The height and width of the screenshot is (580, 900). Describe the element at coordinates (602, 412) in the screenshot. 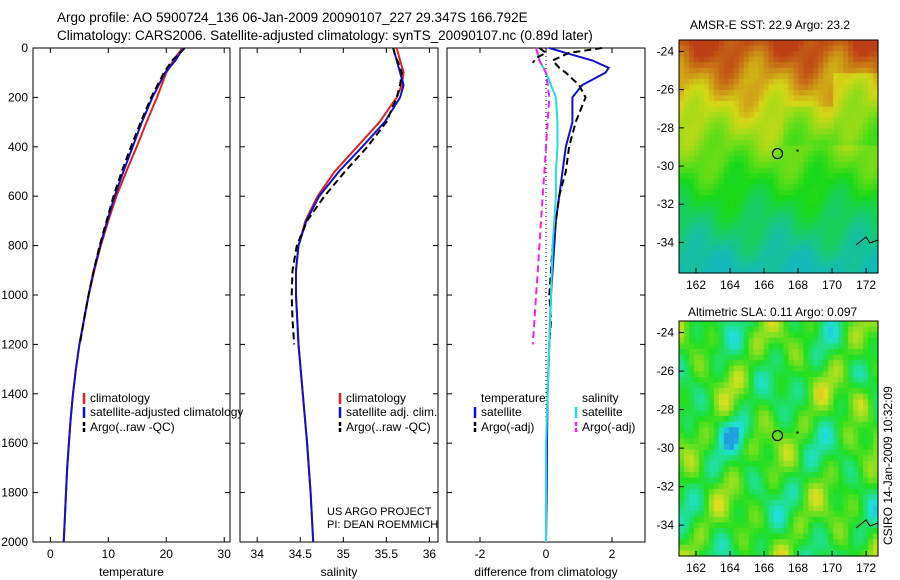

I see `legend-label: satellite` at that location.